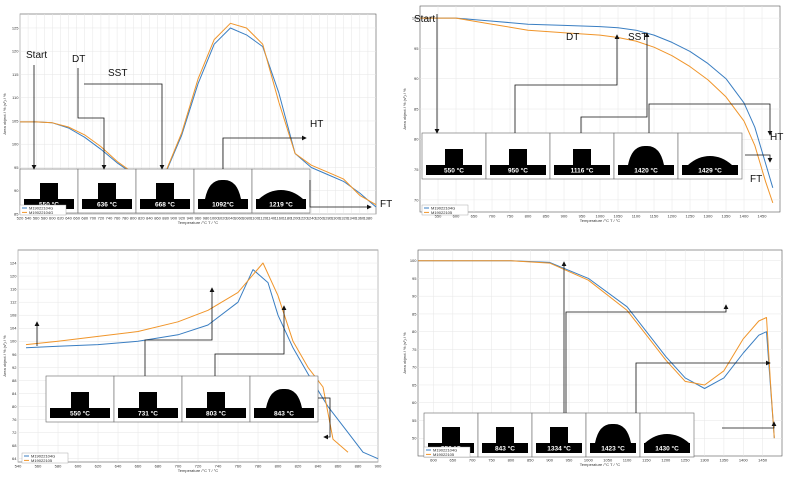 Image resolution: width=800 pixels, height=488 pixels. What do you see at coordinates (404, 353) in the screenshot?
I see `y-axis-title: Area object / % (s¹) / %` at bounding box center [404, 353].